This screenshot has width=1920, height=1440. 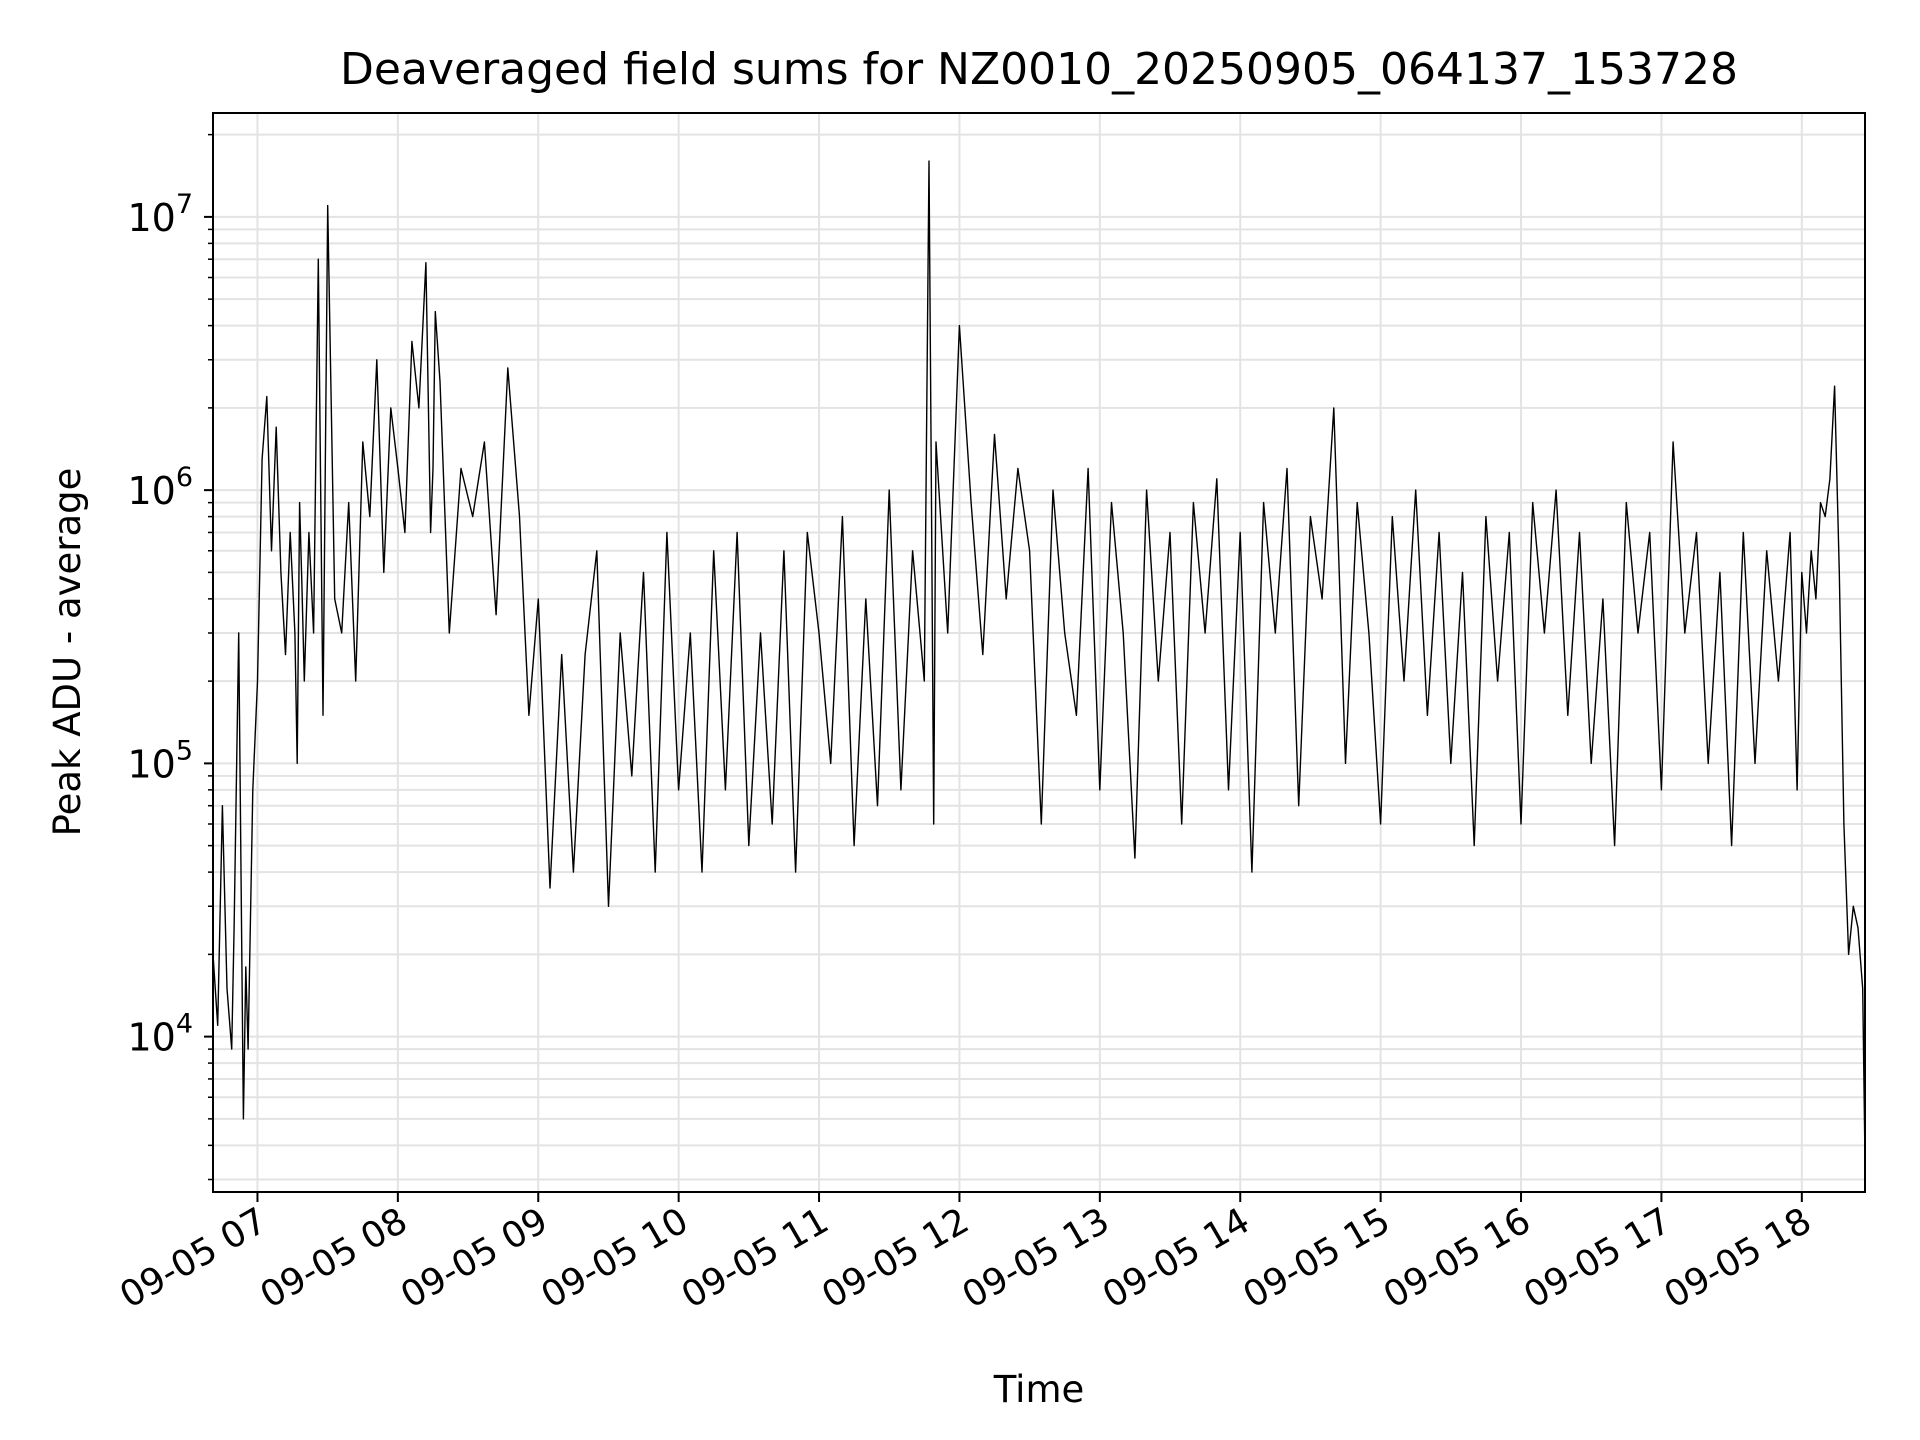 What do you see at coordinates (1039, 1389) in the screenshot?
I see `x-axis-label: Time` at bounding box center [1039, 1389].